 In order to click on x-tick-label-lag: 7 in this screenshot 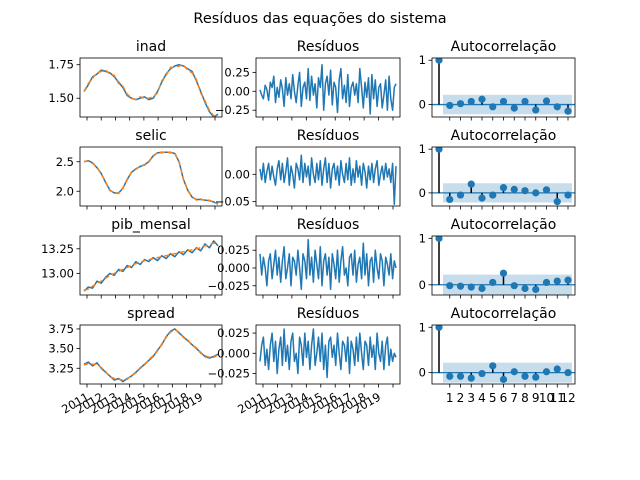, I will do `click(514, 398)`.